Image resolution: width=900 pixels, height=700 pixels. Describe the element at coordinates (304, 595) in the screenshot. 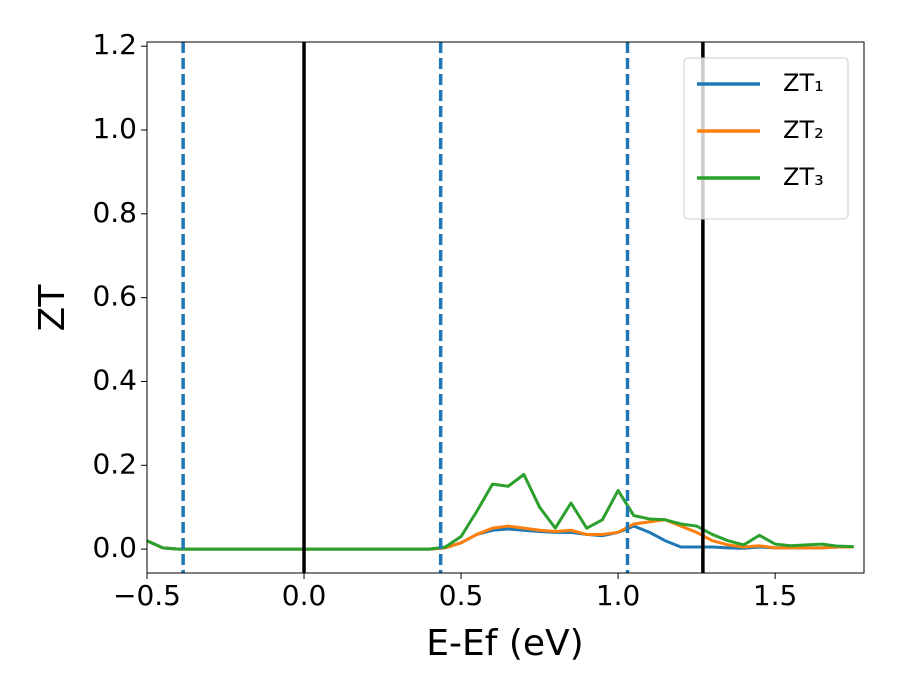

I see `x-tick-label: 0.0` at that location.